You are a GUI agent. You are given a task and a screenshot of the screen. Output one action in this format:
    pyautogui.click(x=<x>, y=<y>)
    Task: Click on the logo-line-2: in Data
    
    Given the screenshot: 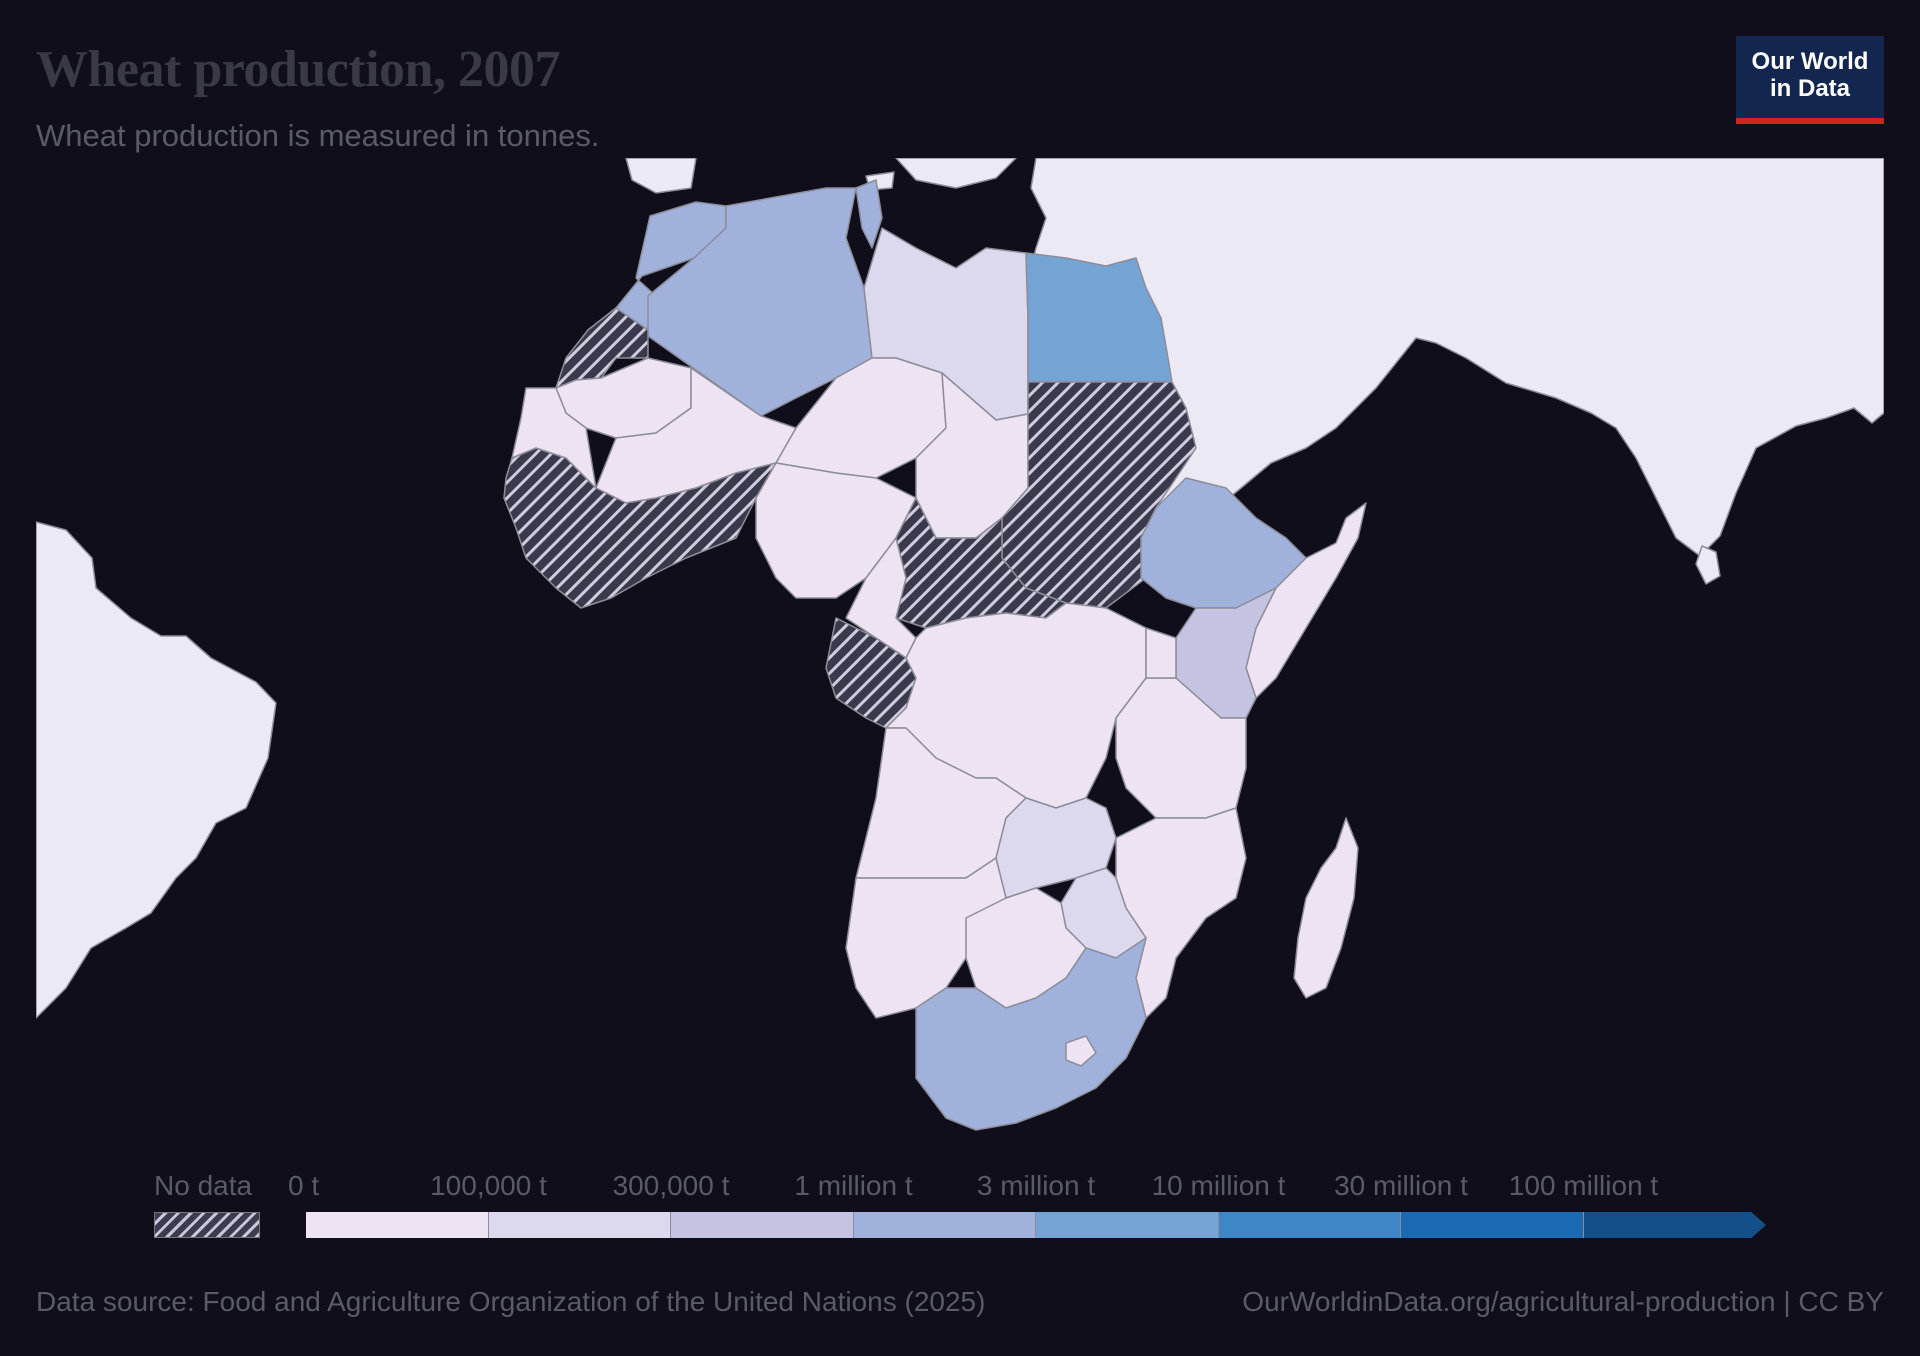 What is the action you would take?
    pyautogui.click(x=1809, y=88)
    